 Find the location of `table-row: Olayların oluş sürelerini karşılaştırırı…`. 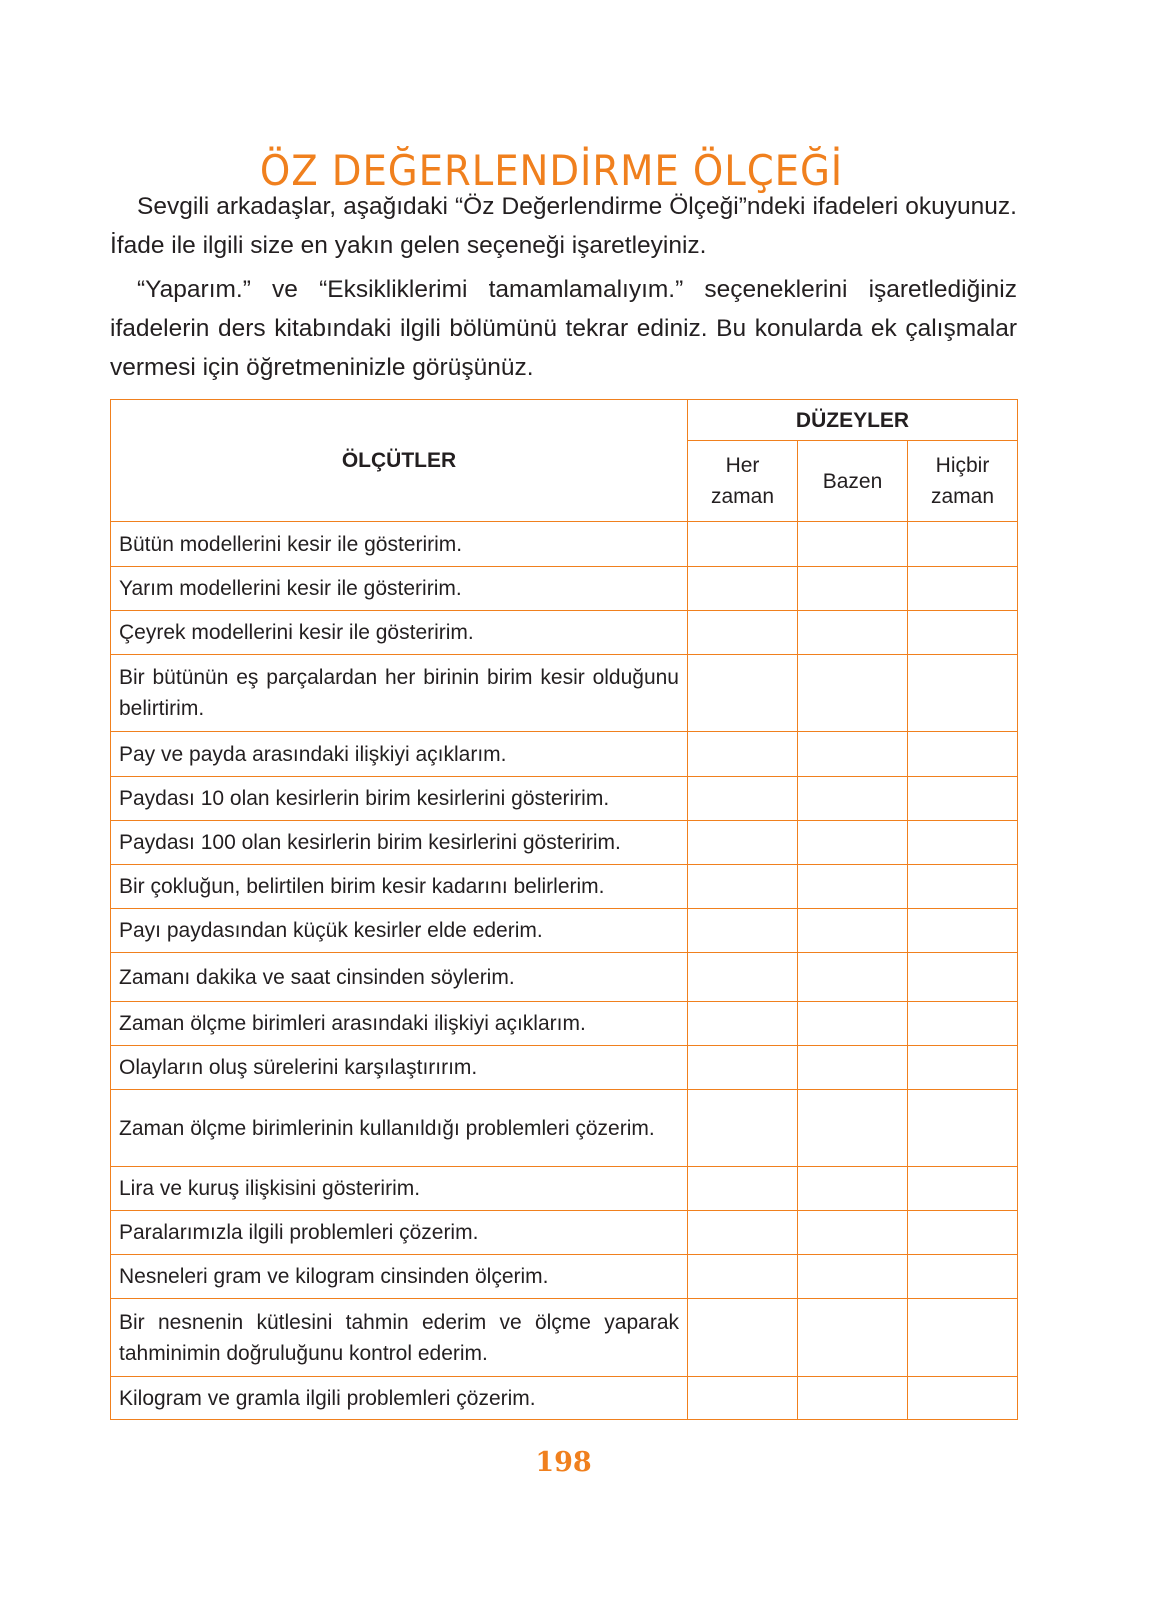

table-row: Olayların oluş sürelerini karşılaştırırı… is located at coordinates (564, 1067).